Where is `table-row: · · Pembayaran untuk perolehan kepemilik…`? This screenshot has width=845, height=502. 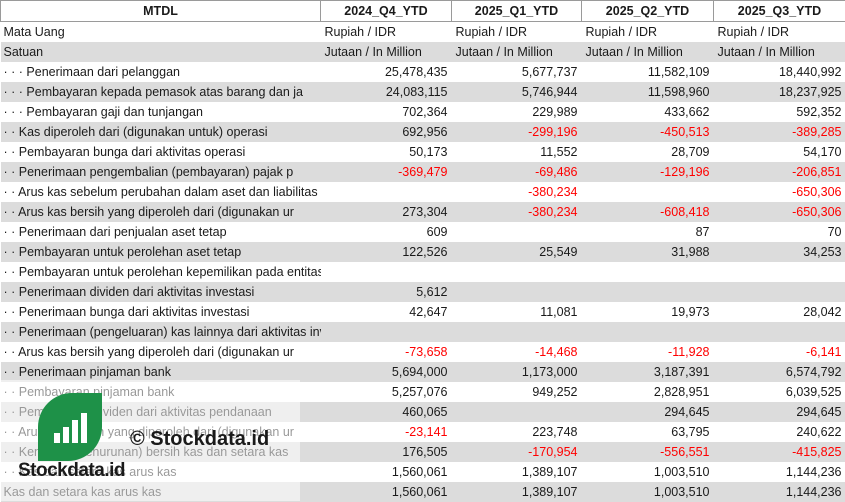 table-row: · · Pembayaran untuk perolehan kepemilik… is located at coordinates (423, 272).